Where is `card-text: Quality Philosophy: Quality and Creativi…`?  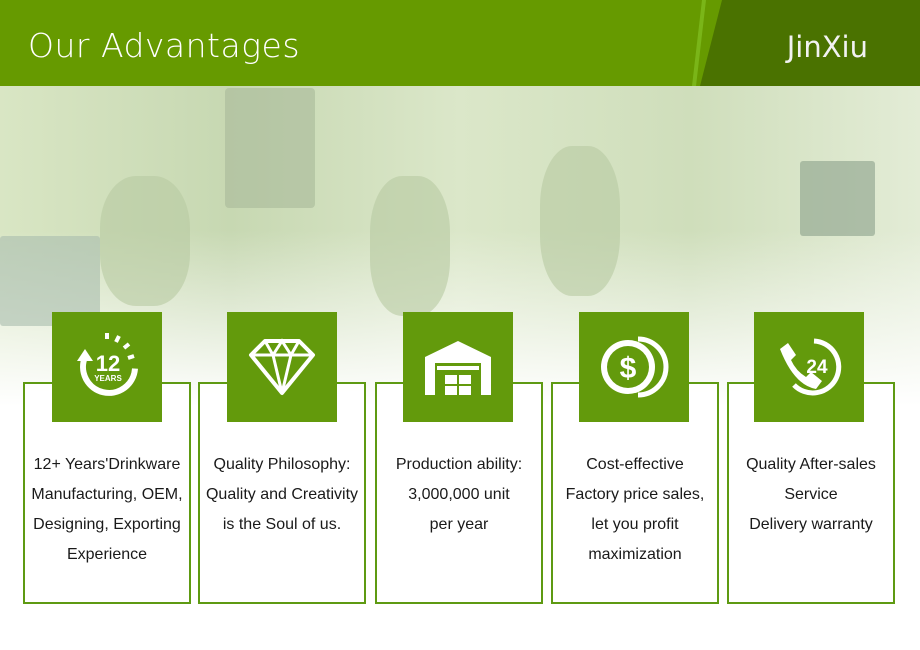 card-text: Quality Philosophy: Quality and Creativi… is located at coordinates (282, 495).